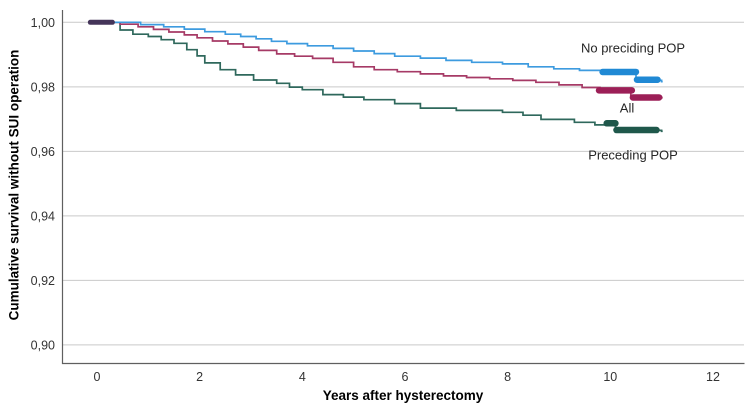 The width and height of the screenshot is (749, 414). What do you see at coordinates (43, 152) in the screenshot?
I see `y-tick-label: 0,96` at bounding box center [43, 152].